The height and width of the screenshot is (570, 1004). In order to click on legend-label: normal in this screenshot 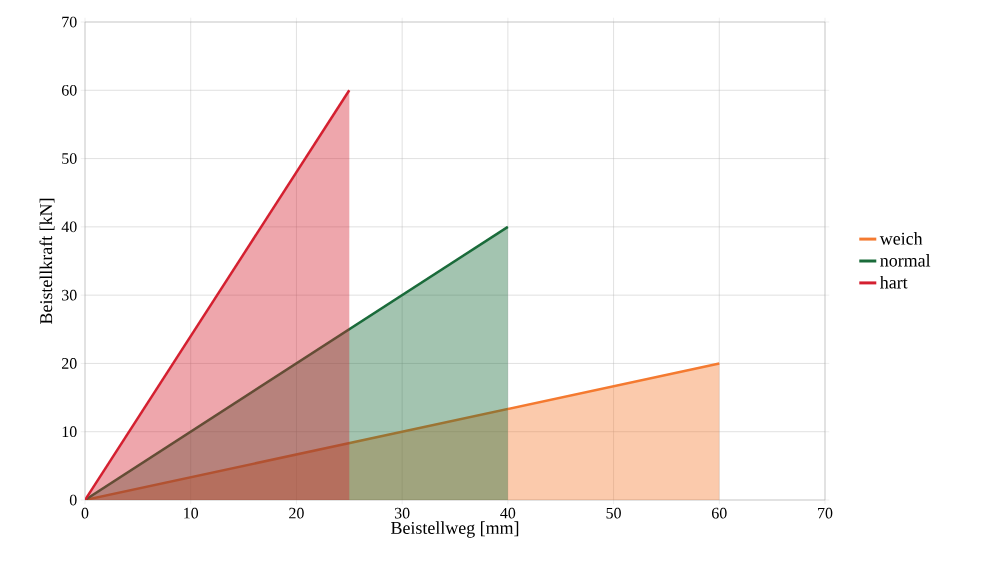, I will do `click(905, 260)`.